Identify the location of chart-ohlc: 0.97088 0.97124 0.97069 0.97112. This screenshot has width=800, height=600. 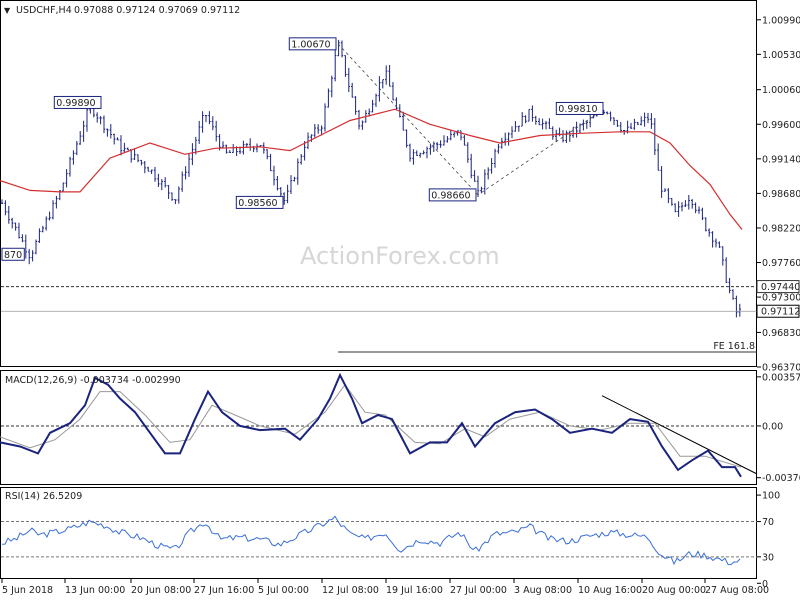
(157, 10).